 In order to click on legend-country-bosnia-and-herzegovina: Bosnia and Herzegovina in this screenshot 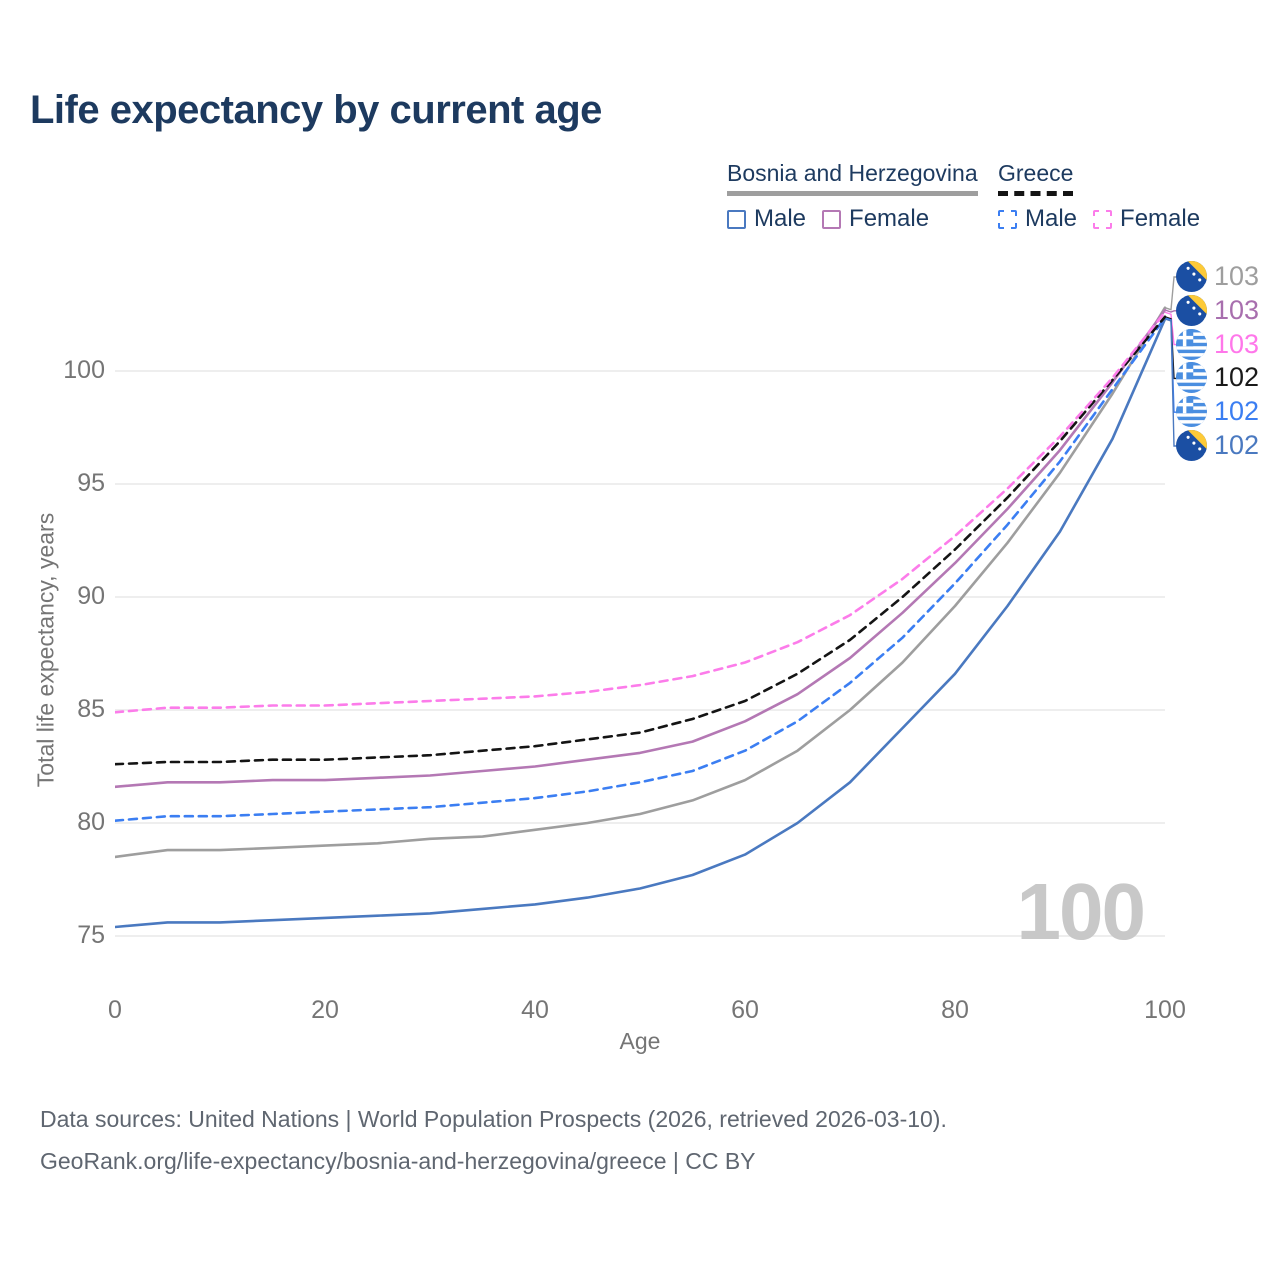, I will do `click(852, 178)`.